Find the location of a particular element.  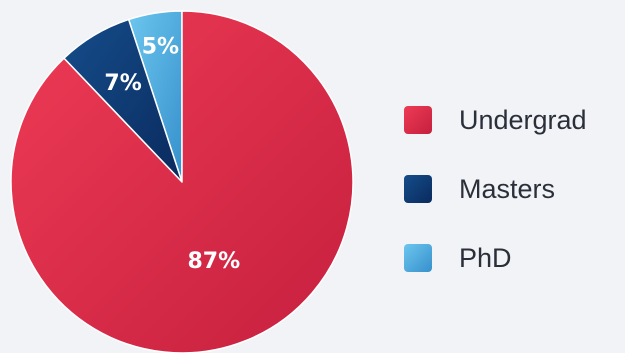

legend-item-masters: Masters is located at coordinates (511, 189).